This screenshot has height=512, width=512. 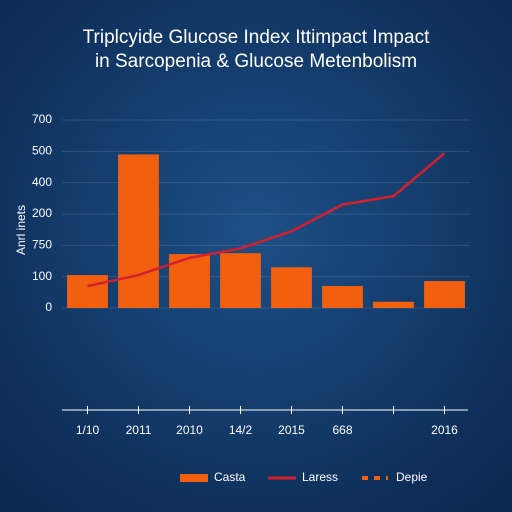 I want to click on y-tick-label: 100, so click(x=42, y=276).